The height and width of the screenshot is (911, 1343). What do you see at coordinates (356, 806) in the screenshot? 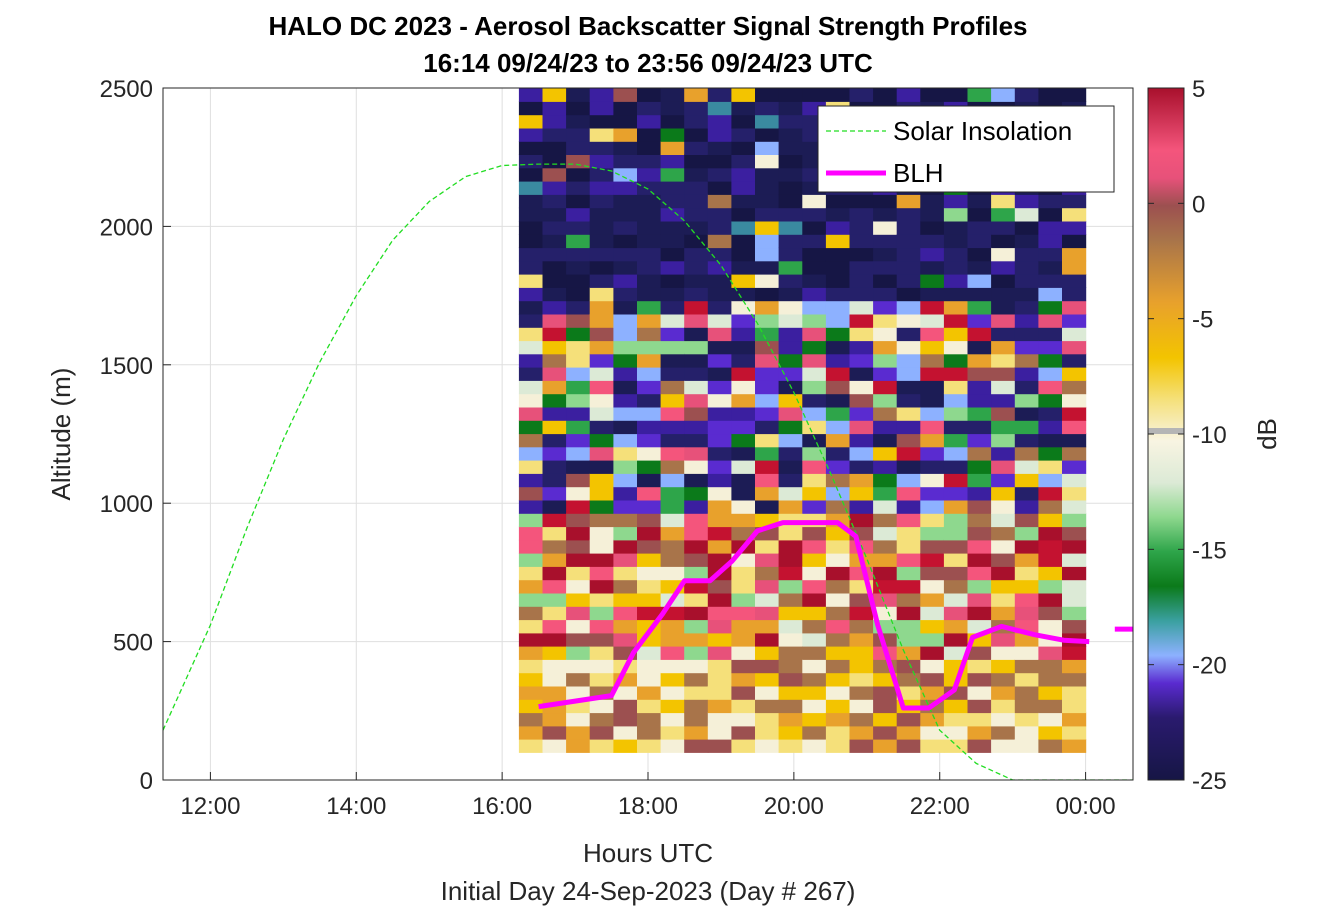
I see `x-tick-label: 14:00` at bounding box center [356, 806].